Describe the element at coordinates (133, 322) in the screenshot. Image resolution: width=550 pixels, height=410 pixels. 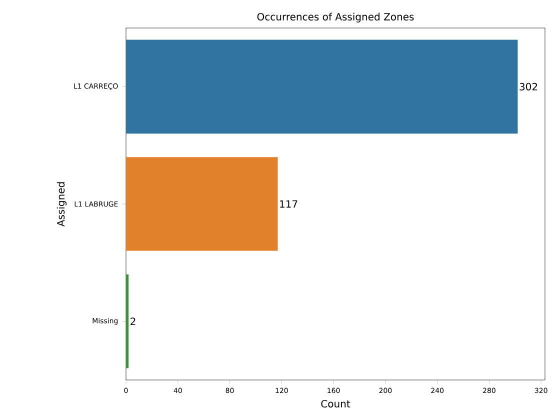
I see `data-label: 2` at that location.